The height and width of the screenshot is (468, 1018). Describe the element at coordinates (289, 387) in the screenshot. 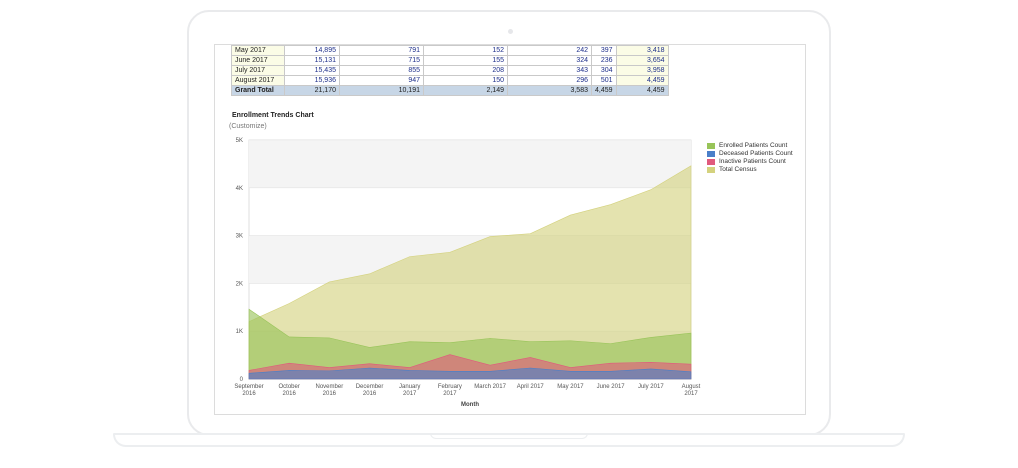

I see `x-tick-line: October` at that location.